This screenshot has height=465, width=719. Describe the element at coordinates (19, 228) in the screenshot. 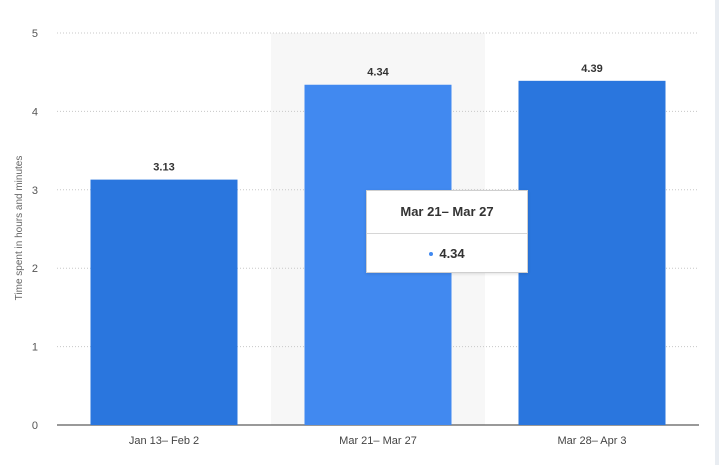

I see `y-axis-title: Time spent in hours and minutes` at that location.